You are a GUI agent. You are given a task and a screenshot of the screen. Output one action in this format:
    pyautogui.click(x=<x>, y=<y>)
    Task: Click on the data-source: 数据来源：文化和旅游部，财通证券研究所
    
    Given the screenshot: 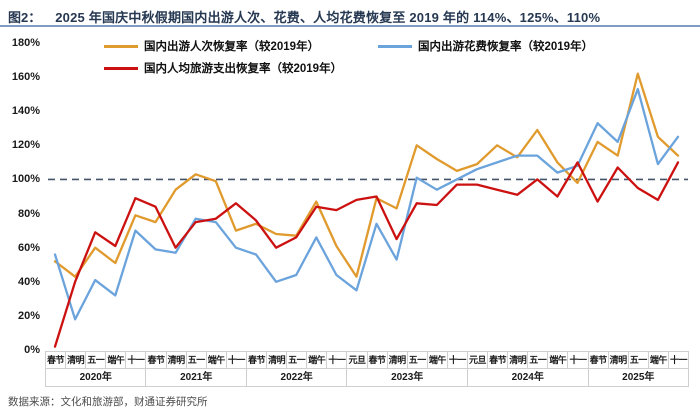 What is the action you would take?
    pyautogui.click(x=108, y=402)
    